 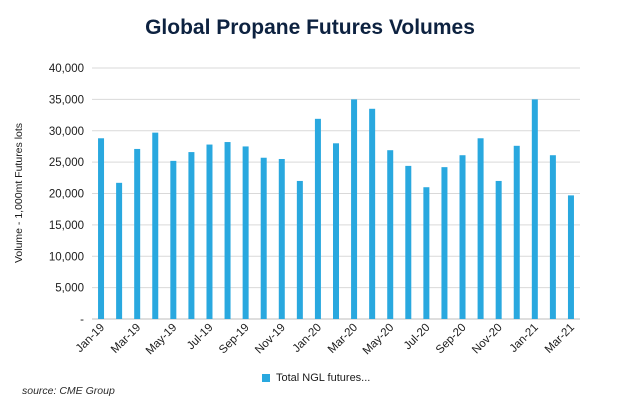 I want to click on x-tick-label: Sep-20, so click(x=451, y=339).